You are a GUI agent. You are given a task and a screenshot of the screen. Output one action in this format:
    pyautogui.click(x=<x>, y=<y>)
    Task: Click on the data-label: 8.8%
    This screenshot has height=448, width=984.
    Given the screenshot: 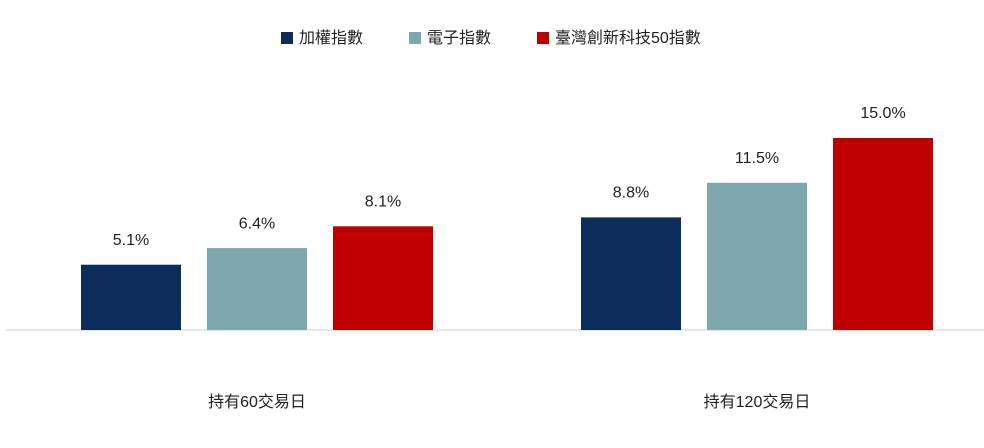 What is the action you would take?
    pyautogui.click(x=631, y=193)
    